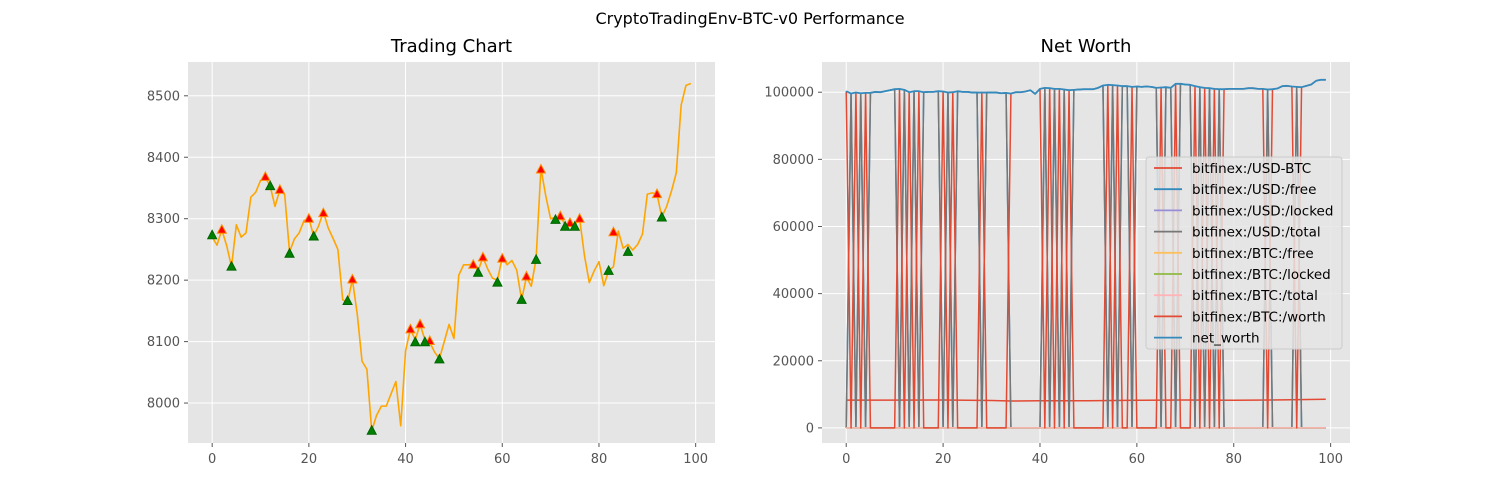 This screenshot has height=500, width=1500. I want to click on legend-label: bitfinex:/USD:/locked, so click(1262, 211).